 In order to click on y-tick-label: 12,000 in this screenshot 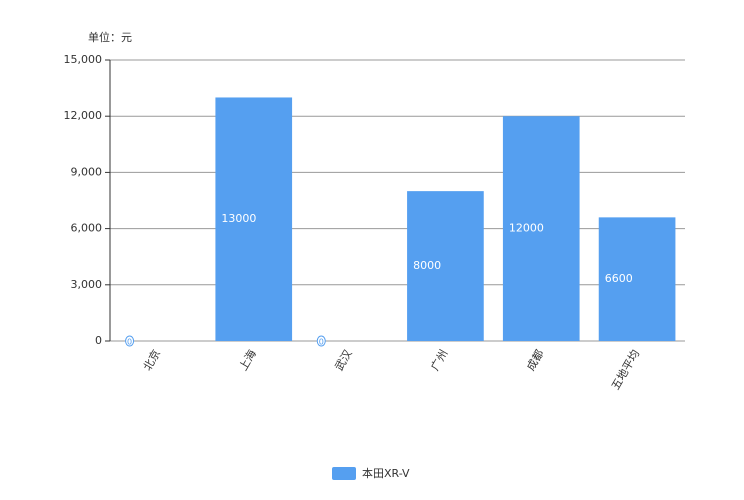, I will do `click(83, 115)`.